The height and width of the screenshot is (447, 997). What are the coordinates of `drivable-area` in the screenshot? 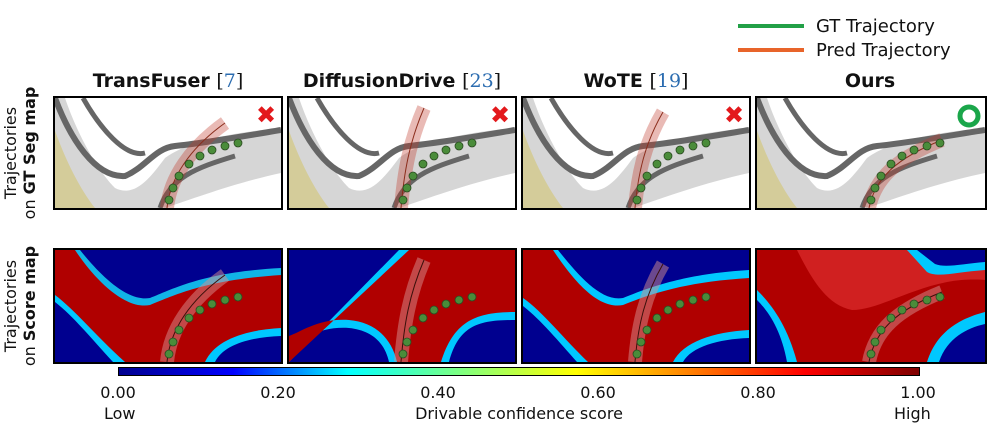 It's located at (168, 153).